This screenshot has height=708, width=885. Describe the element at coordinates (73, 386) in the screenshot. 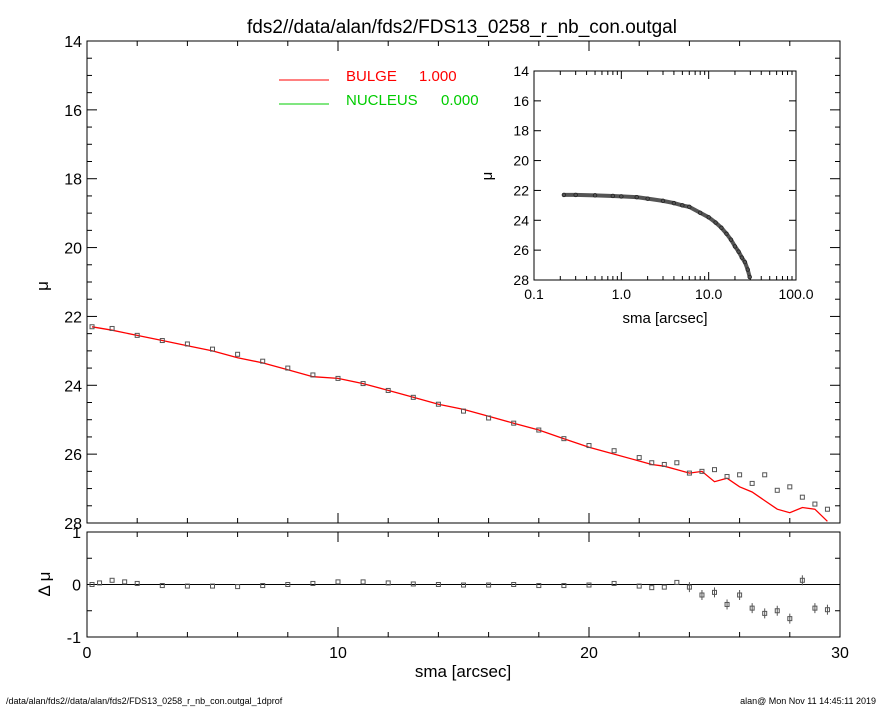

I see `main-y-tick-label: 24` at that location.